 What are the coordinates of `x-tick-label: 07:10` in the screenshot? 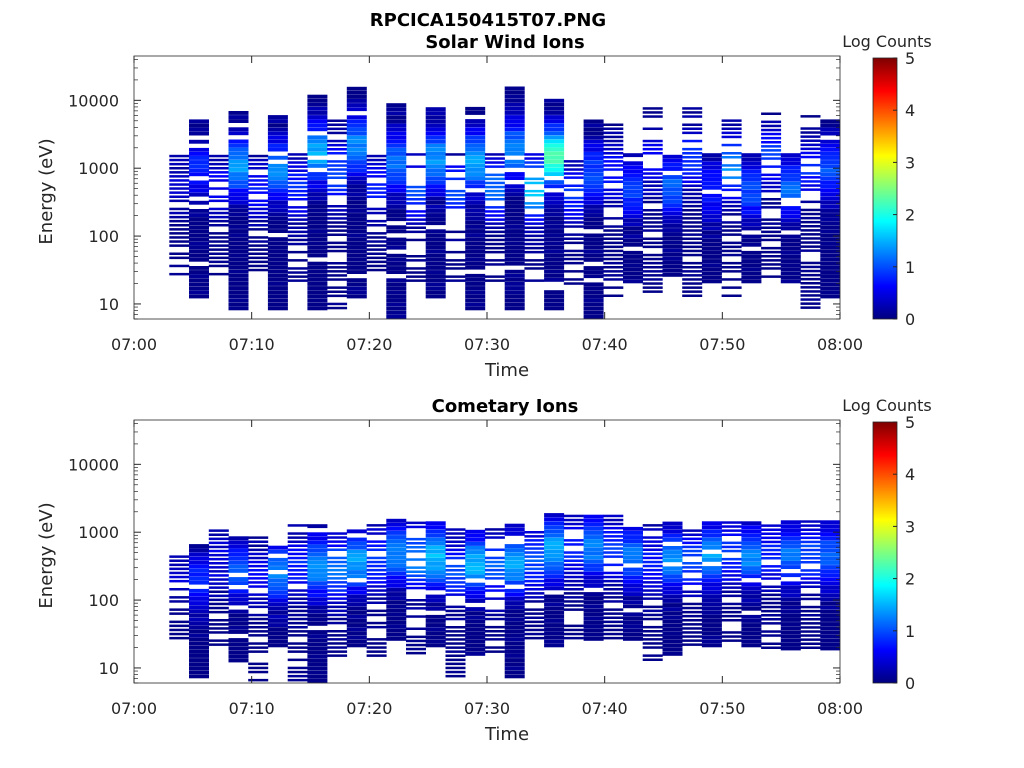 It's located at (252, 708).